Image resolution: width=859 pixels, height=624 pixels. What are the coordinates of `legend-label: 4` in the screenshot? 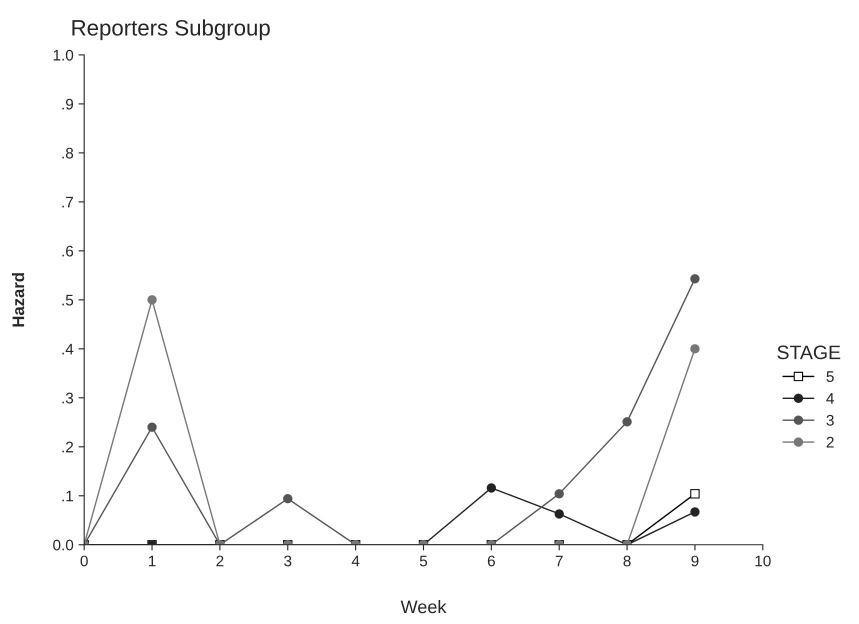 It's located at (830, 398).